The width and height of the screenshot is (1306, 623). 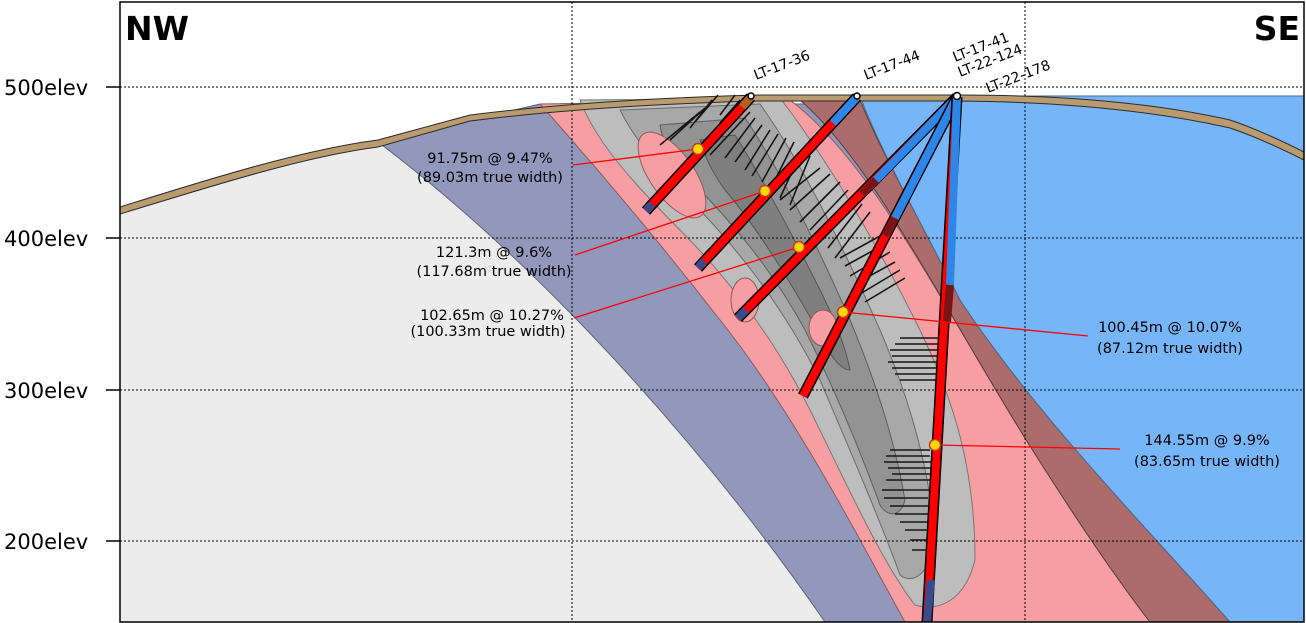 I want to click on direction-label-nw: NW, so click(x=157, y=28).